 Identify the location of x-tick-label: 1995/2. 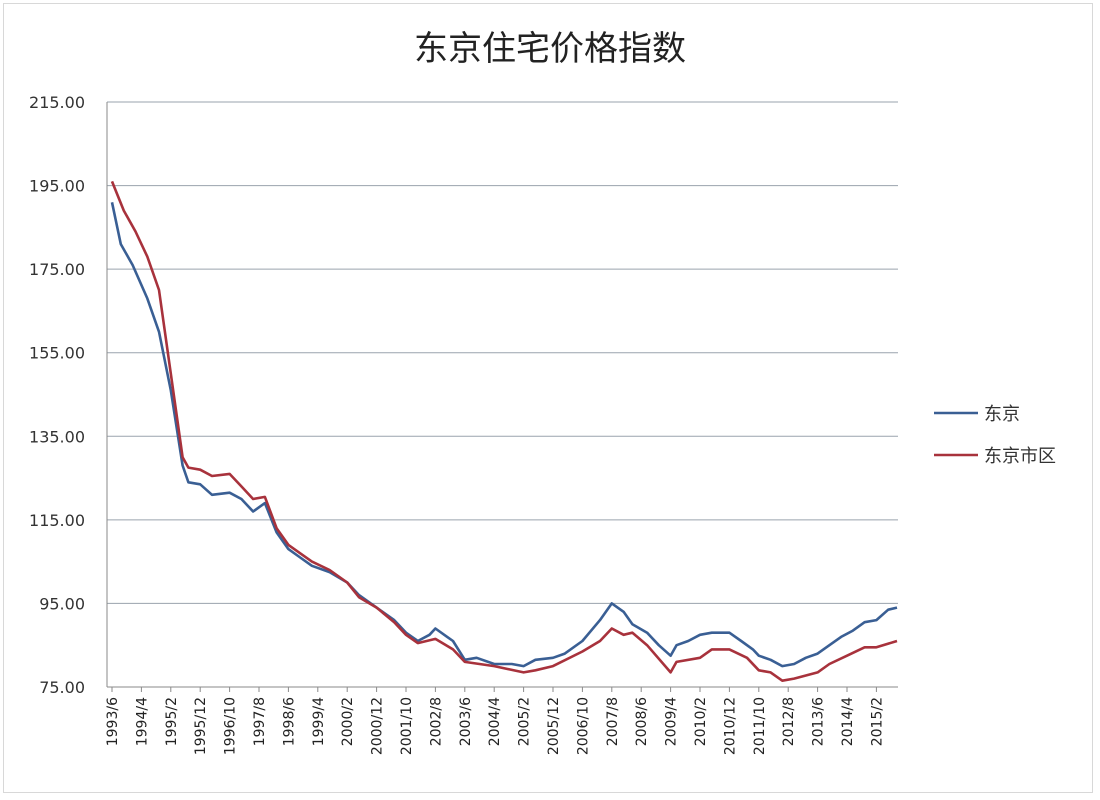
(172, 721).